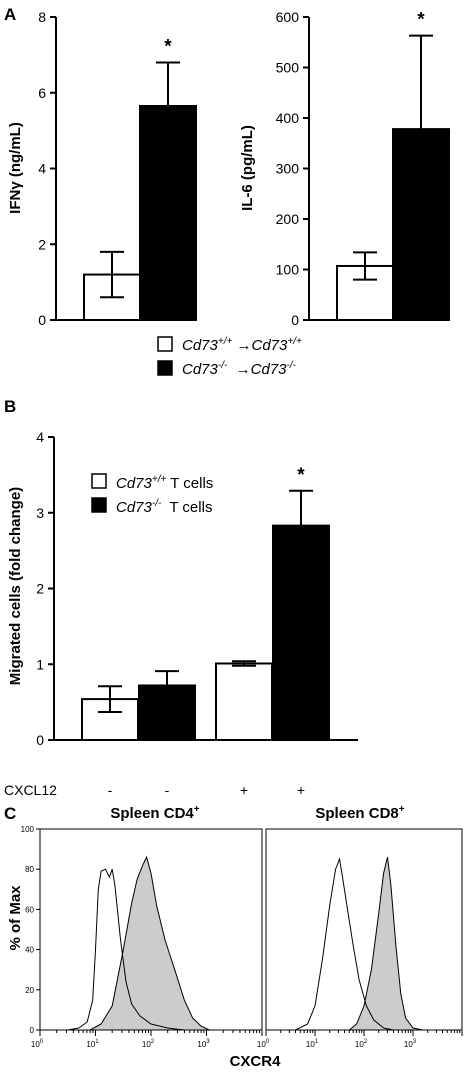 This screenshot has height=1074, width=475. Describe the element at coordinates (40, 664) in the screenshot. I see `migration-ytick-label: 1` at that location.